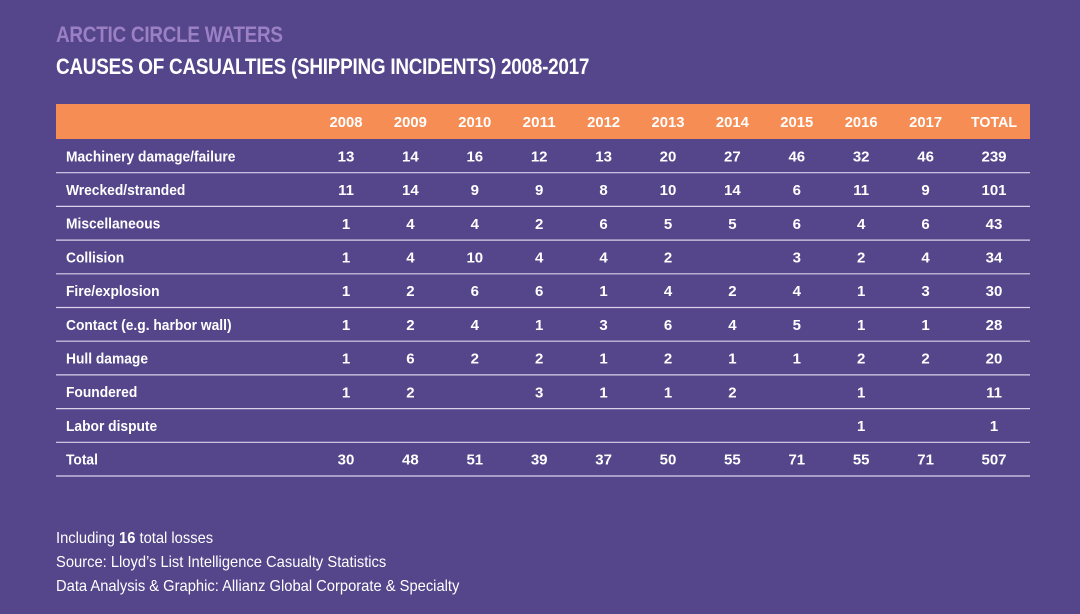 Image resolution: width=1080 pixels, height=614 pixels. I want to click on row-label: Wrecked/stranded, so click(125, 191).